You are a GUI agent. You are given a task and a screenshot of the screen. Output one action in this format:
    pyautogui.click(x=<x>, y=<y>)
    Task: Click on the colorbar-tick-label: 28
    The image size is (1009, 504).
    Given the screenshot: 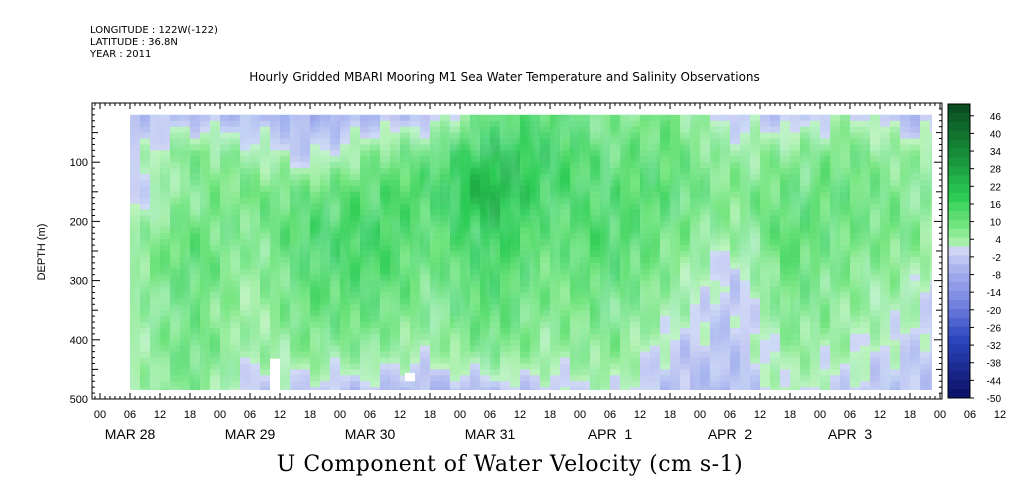 What is the action you would take?
    pyautogui.click(x=996, y=170)
    